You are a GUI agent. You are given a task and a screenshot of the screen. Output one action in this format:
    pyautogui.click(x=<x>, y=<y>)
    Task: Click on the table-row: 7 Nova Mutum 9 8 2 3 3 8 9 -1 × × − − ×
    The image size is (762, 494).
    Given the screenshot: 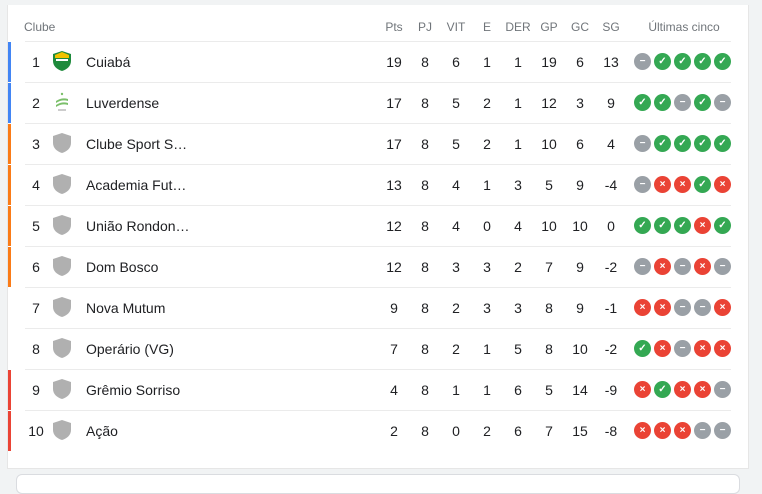 What is the action you would take?
    pyautogui.click(x=378, y=307)
    